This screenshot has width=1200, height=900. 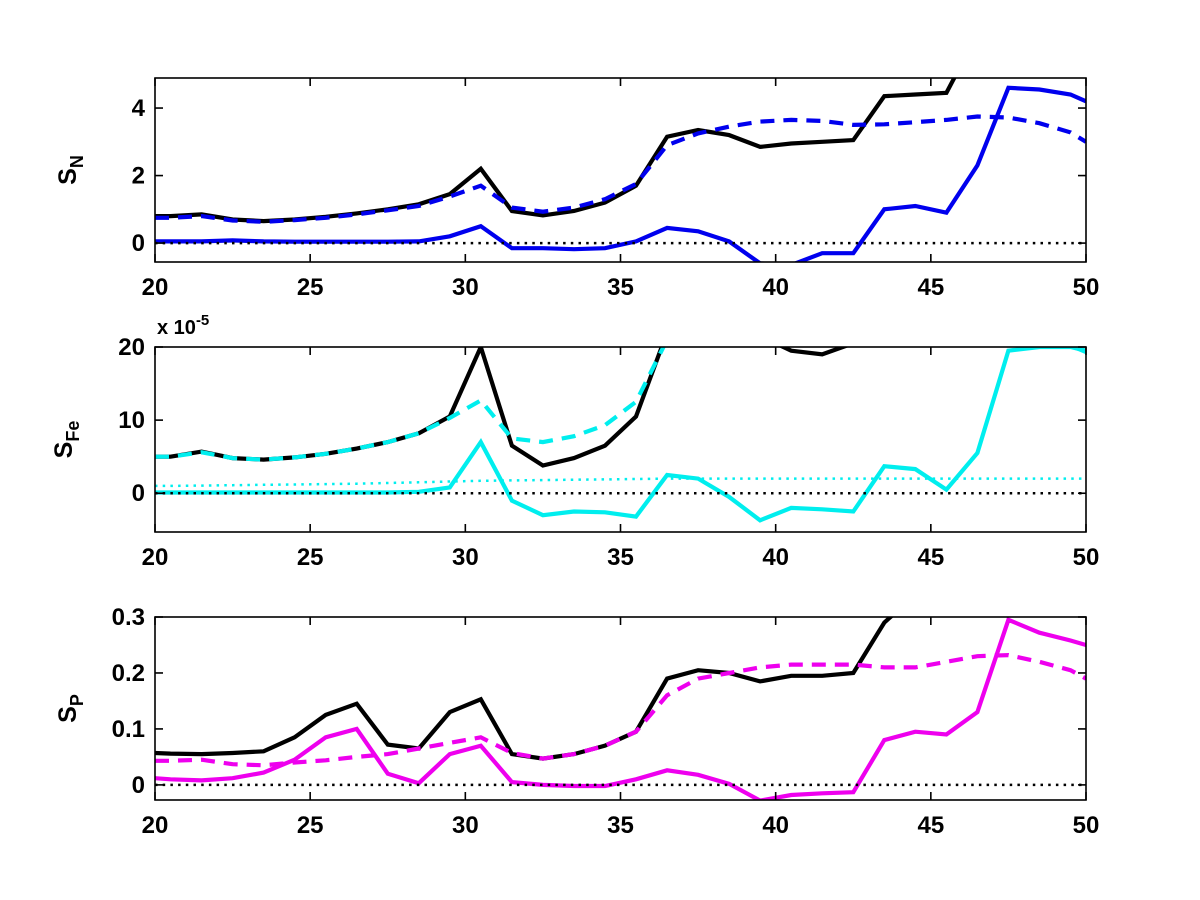 I want to click on y-tick-label: 0.3, so click(x=128, y=617).